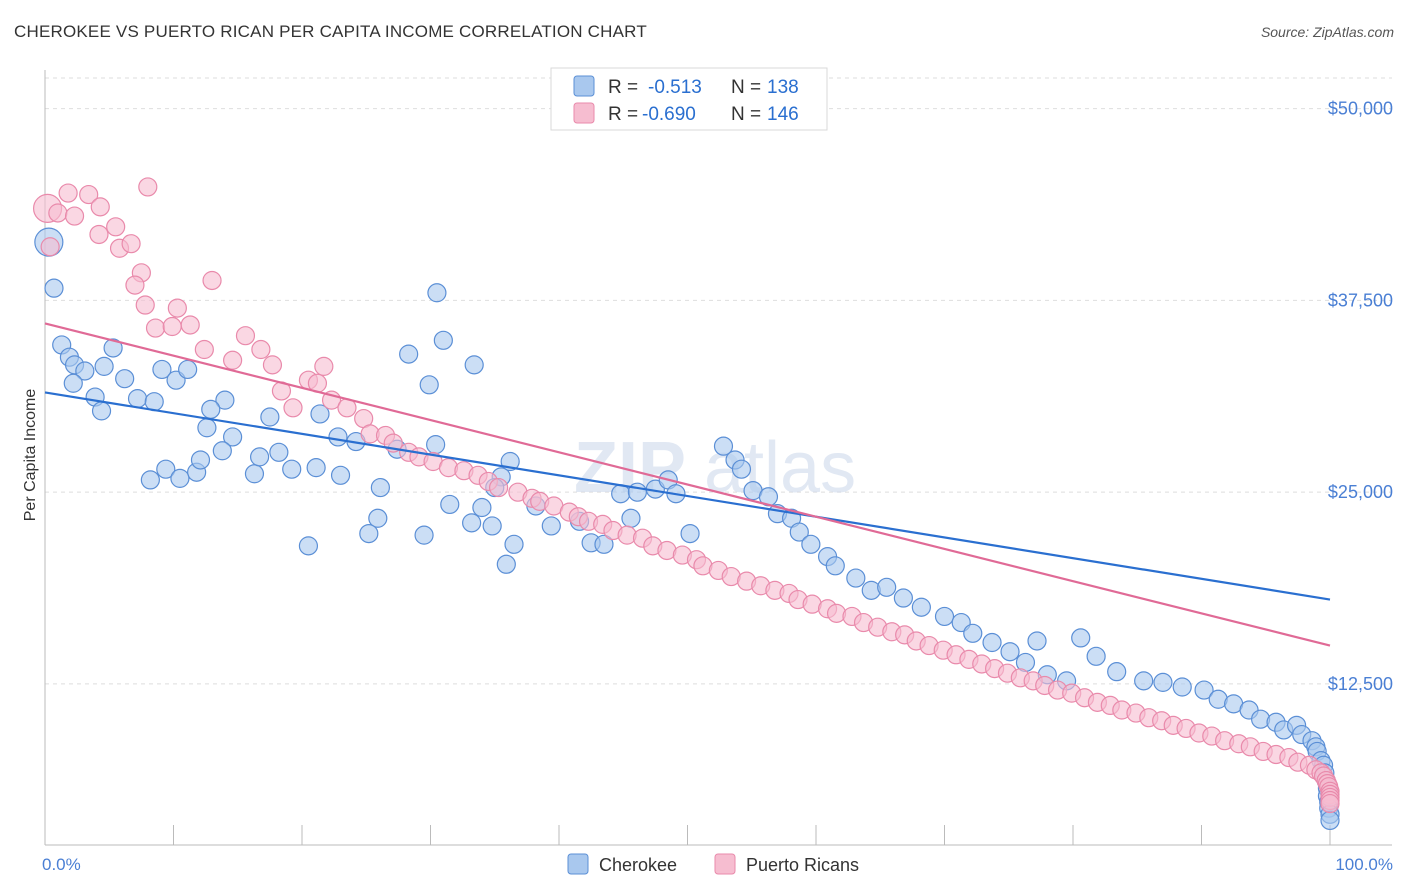 The width and height of the screenshot is (1406, 892). Describe the element at coordinates (1364, 864) in the screenshot. I see `x-tick-label-max: 100.0%` at that location.